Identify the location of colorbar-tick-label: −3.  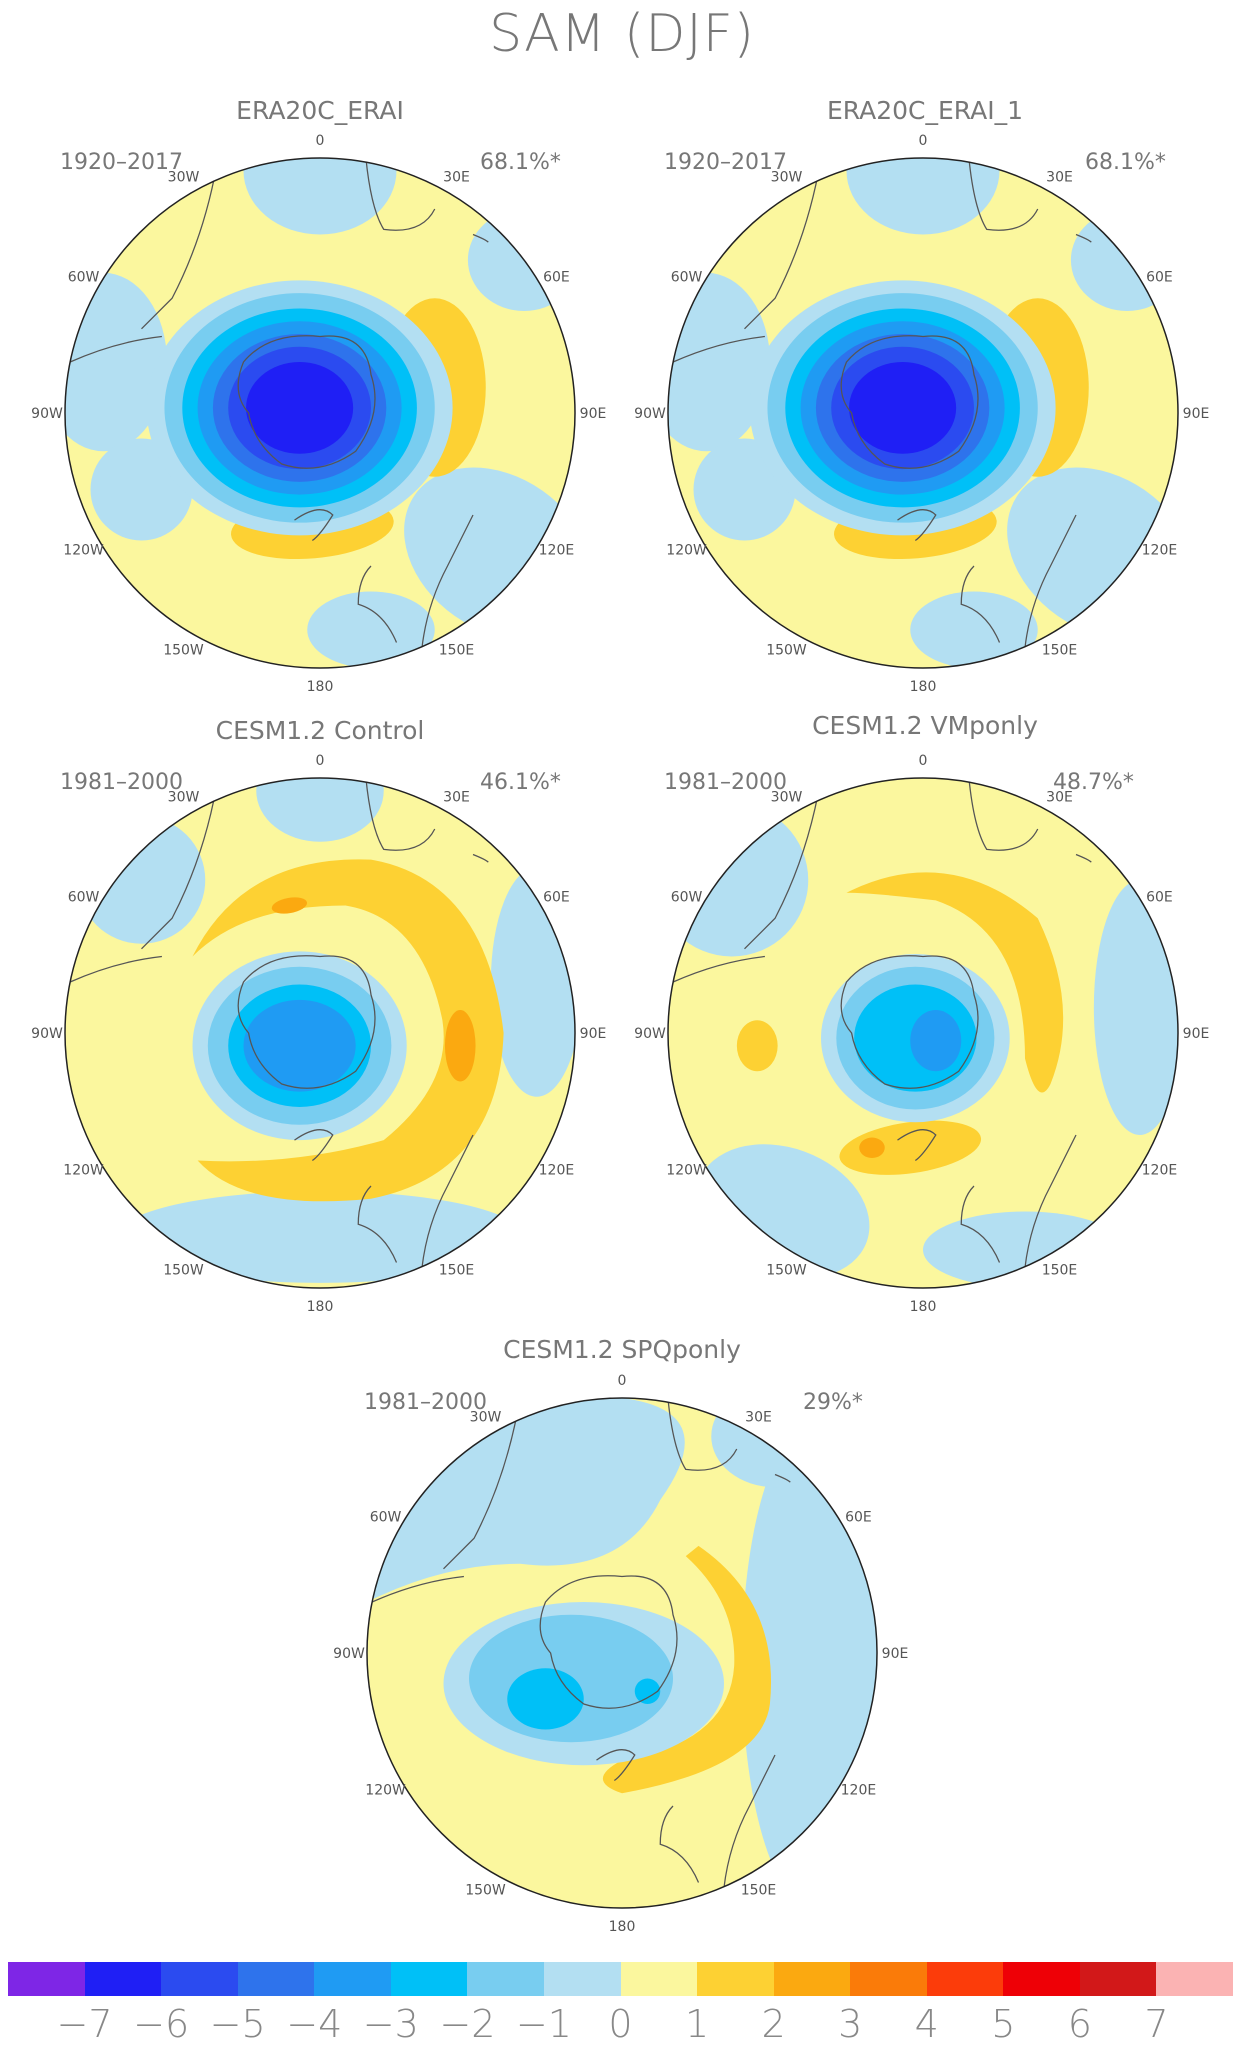
(390, 2024).